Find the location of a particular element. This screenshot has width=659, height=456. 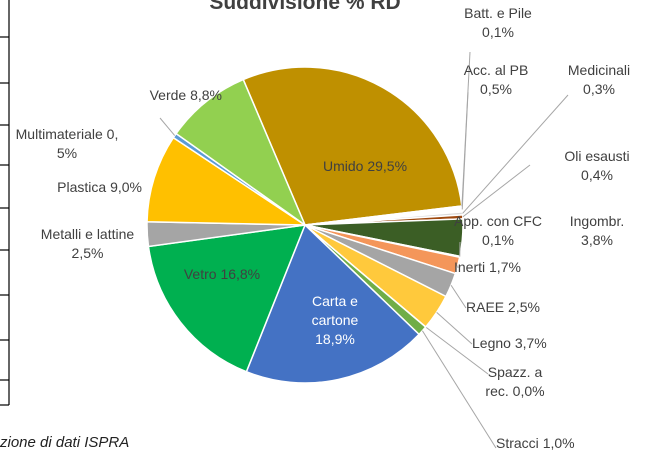

data-label: Umido 29,5% is located at coordinates (365, 166).